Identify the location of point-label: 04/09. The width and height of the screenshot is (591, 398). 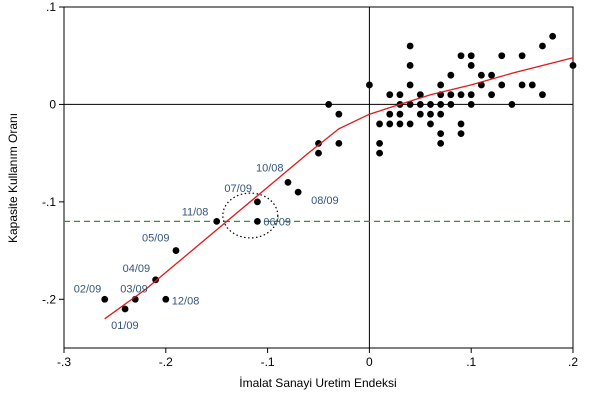
(137, 269).